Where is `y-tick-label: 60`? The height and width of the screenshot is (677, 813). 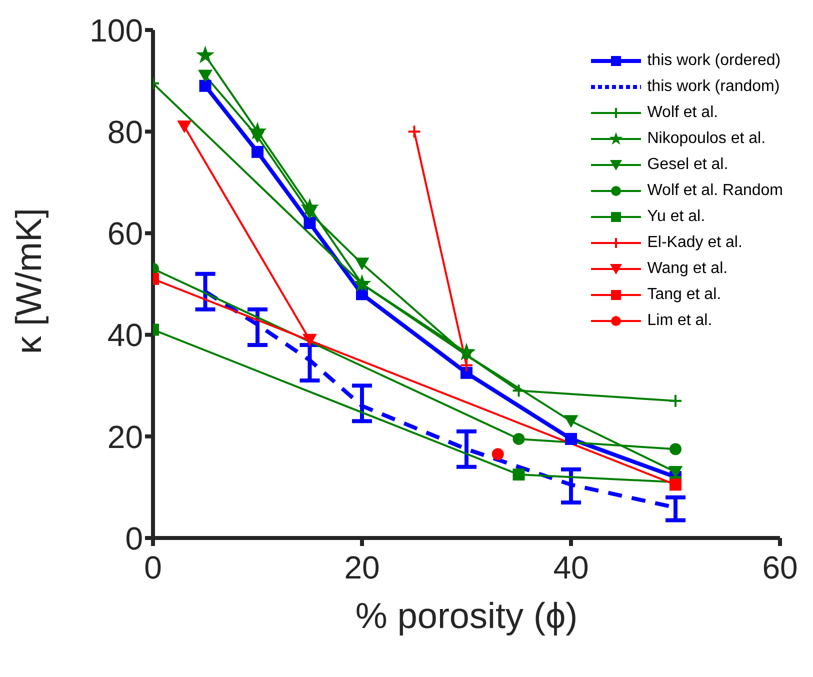
y-tick-label: 60 is located at coordinates (125, 234).